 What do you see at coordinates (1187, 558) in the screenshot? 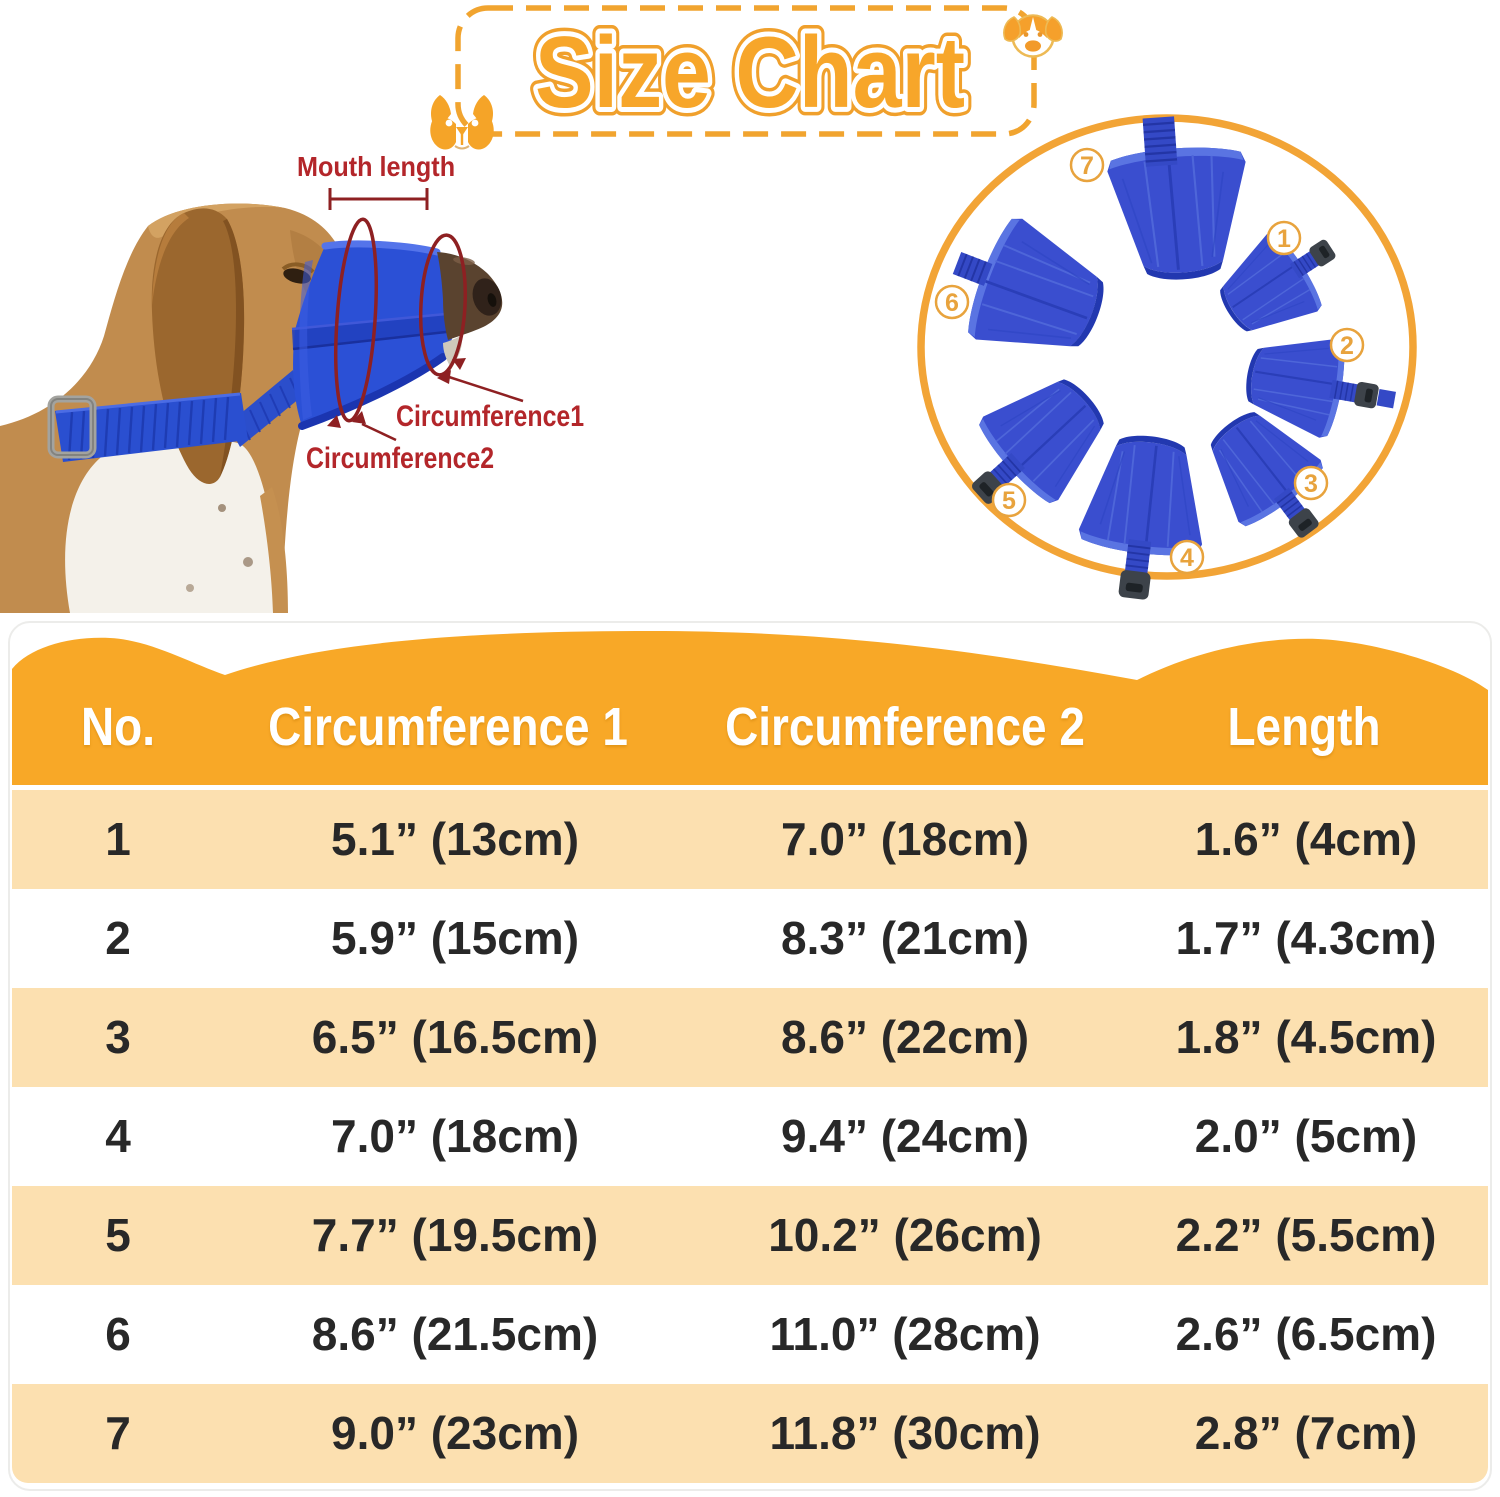
I see `svg-text: 4` at bounding box center [1187, 558].